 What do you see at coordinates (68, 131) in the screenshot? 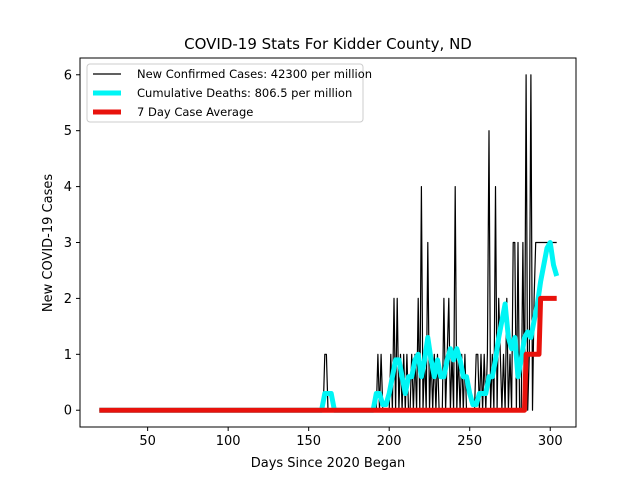
I see `y-tick-label: 5` at bounding box center [68, 131].